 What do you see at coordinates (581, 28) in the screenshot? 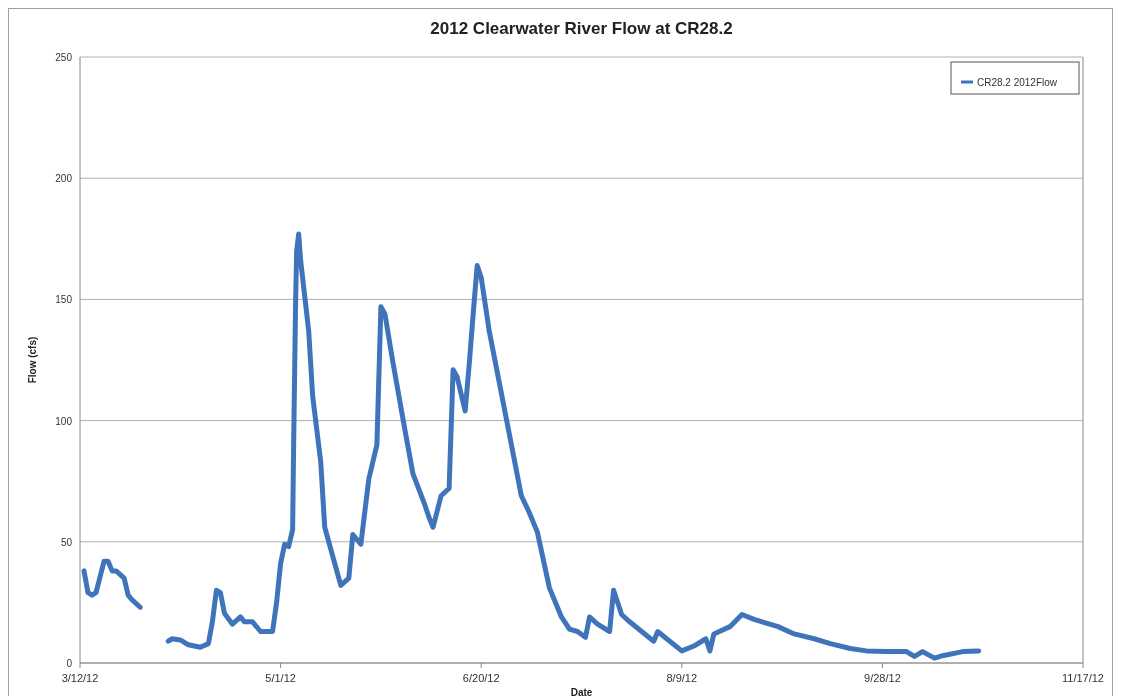
I see `chart-title: 2012 Clearwater River Flow at CR28.2` at bounding box center [581, 28].